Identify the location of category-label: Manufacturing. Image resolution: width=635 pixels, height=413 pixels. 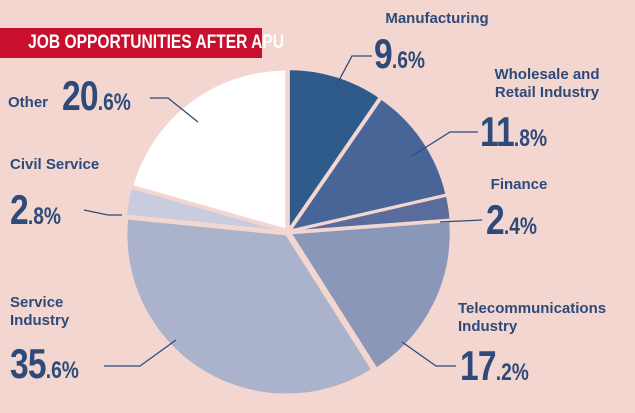
(437, 18).